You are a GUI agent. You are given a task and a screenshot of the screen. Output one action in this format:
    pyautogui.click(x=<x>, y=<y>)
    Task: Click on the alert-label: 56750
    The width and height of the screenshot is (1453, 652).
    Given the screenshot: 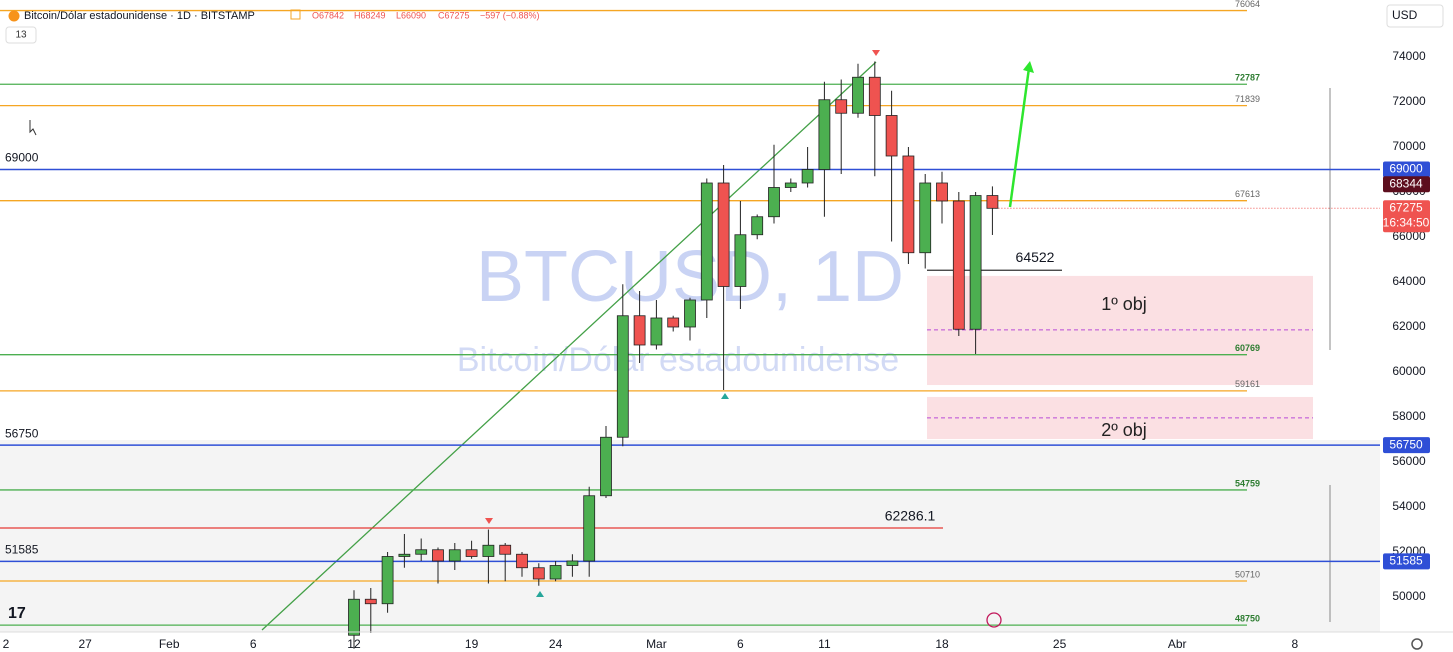 What is the action you would take?
    pyautogui.click(x=22, y=433)
    